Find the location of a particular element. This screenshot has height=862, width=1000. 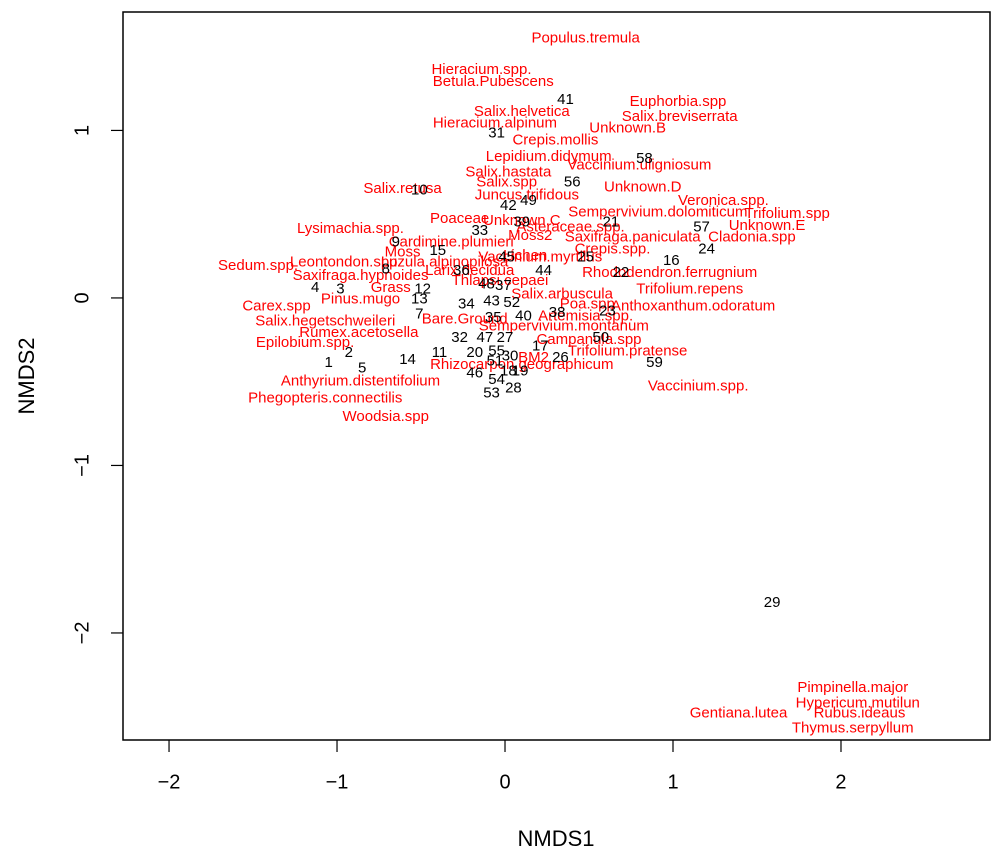

point-label: 8 is located at coordinates (386, 268).